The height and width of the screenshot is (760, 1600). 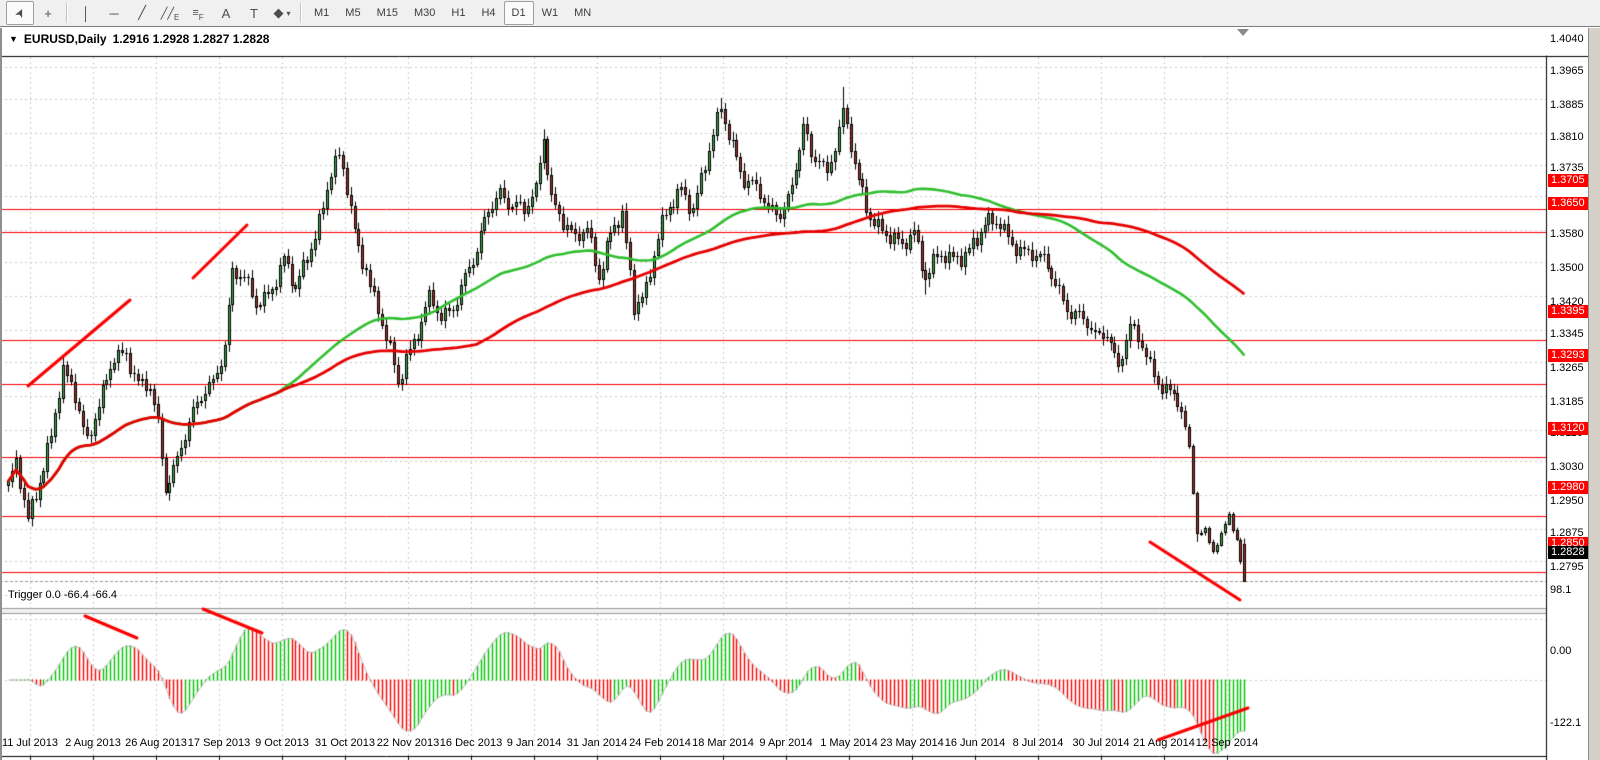 What do you see at coordinates (1164, 743) in the screenshot?
I see `date-axis-label: 21 Aug 2014` at bounding box center [1164, 743].